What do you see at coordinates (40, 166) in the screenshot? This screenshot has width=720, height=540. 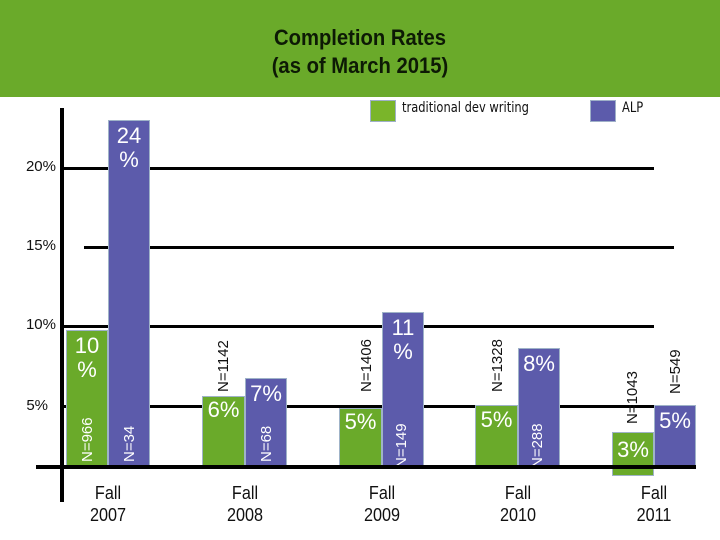 I see `y-tick-20: 20%` at bounding box center [40, 166].